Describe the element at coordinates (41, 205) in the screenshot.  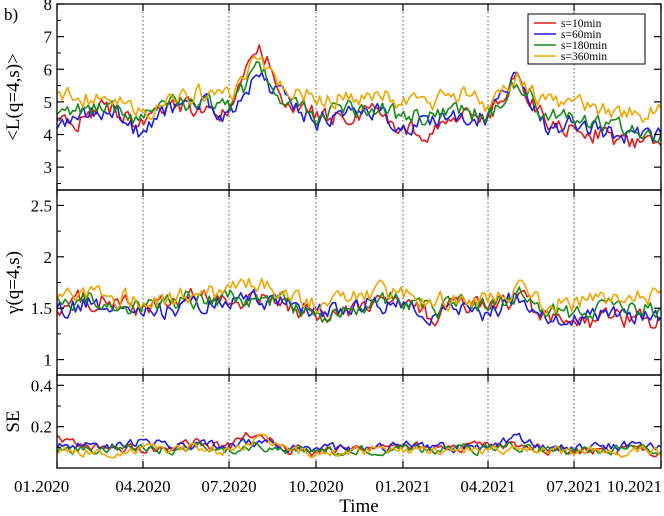
I see `y-tick-label-panel2-3: 2.5` at that location.